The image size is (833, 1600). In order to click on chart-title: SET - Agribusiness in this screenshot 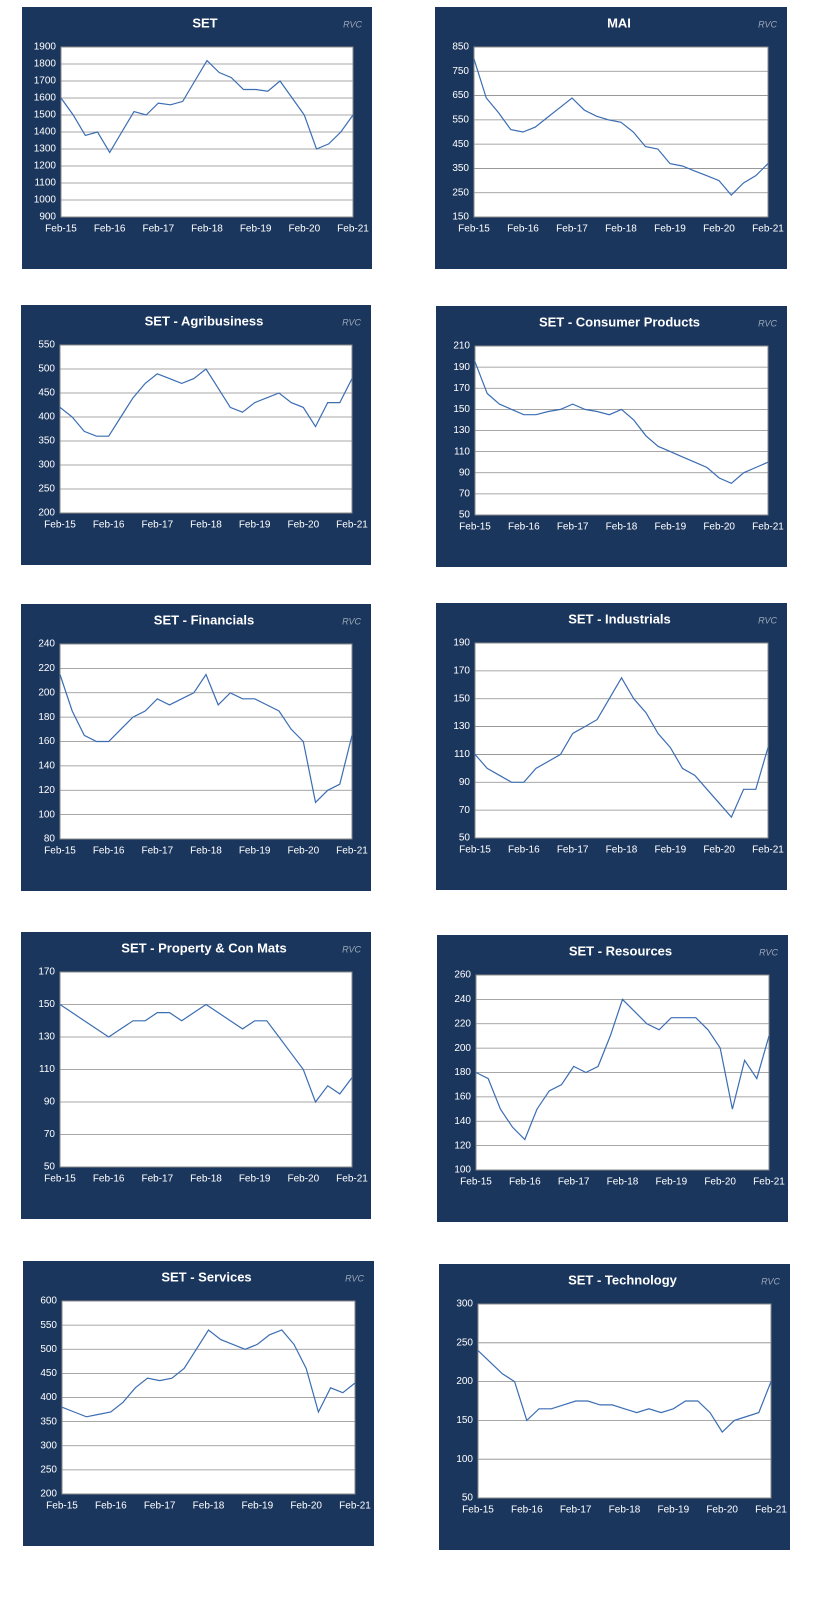, I will do `click(204, 320)`.